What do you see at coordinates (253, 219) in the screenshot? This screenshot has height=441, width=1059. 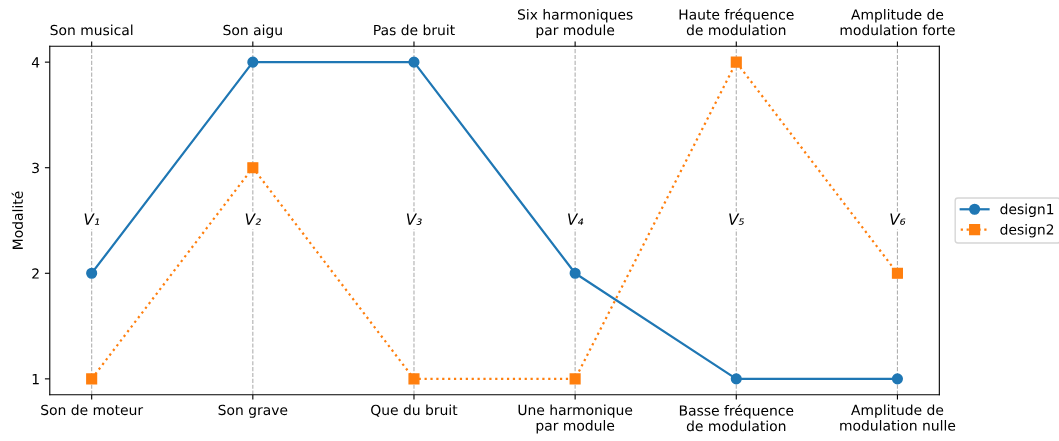 I see `annotation: V₂` at bounding box center [253, 219].